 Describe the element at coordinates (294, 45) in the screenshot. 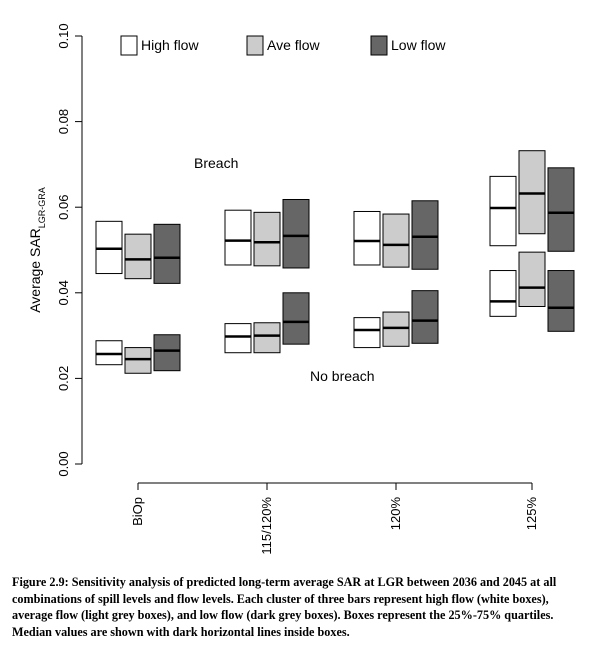

I see `legend-label: Ave flow` at that location.